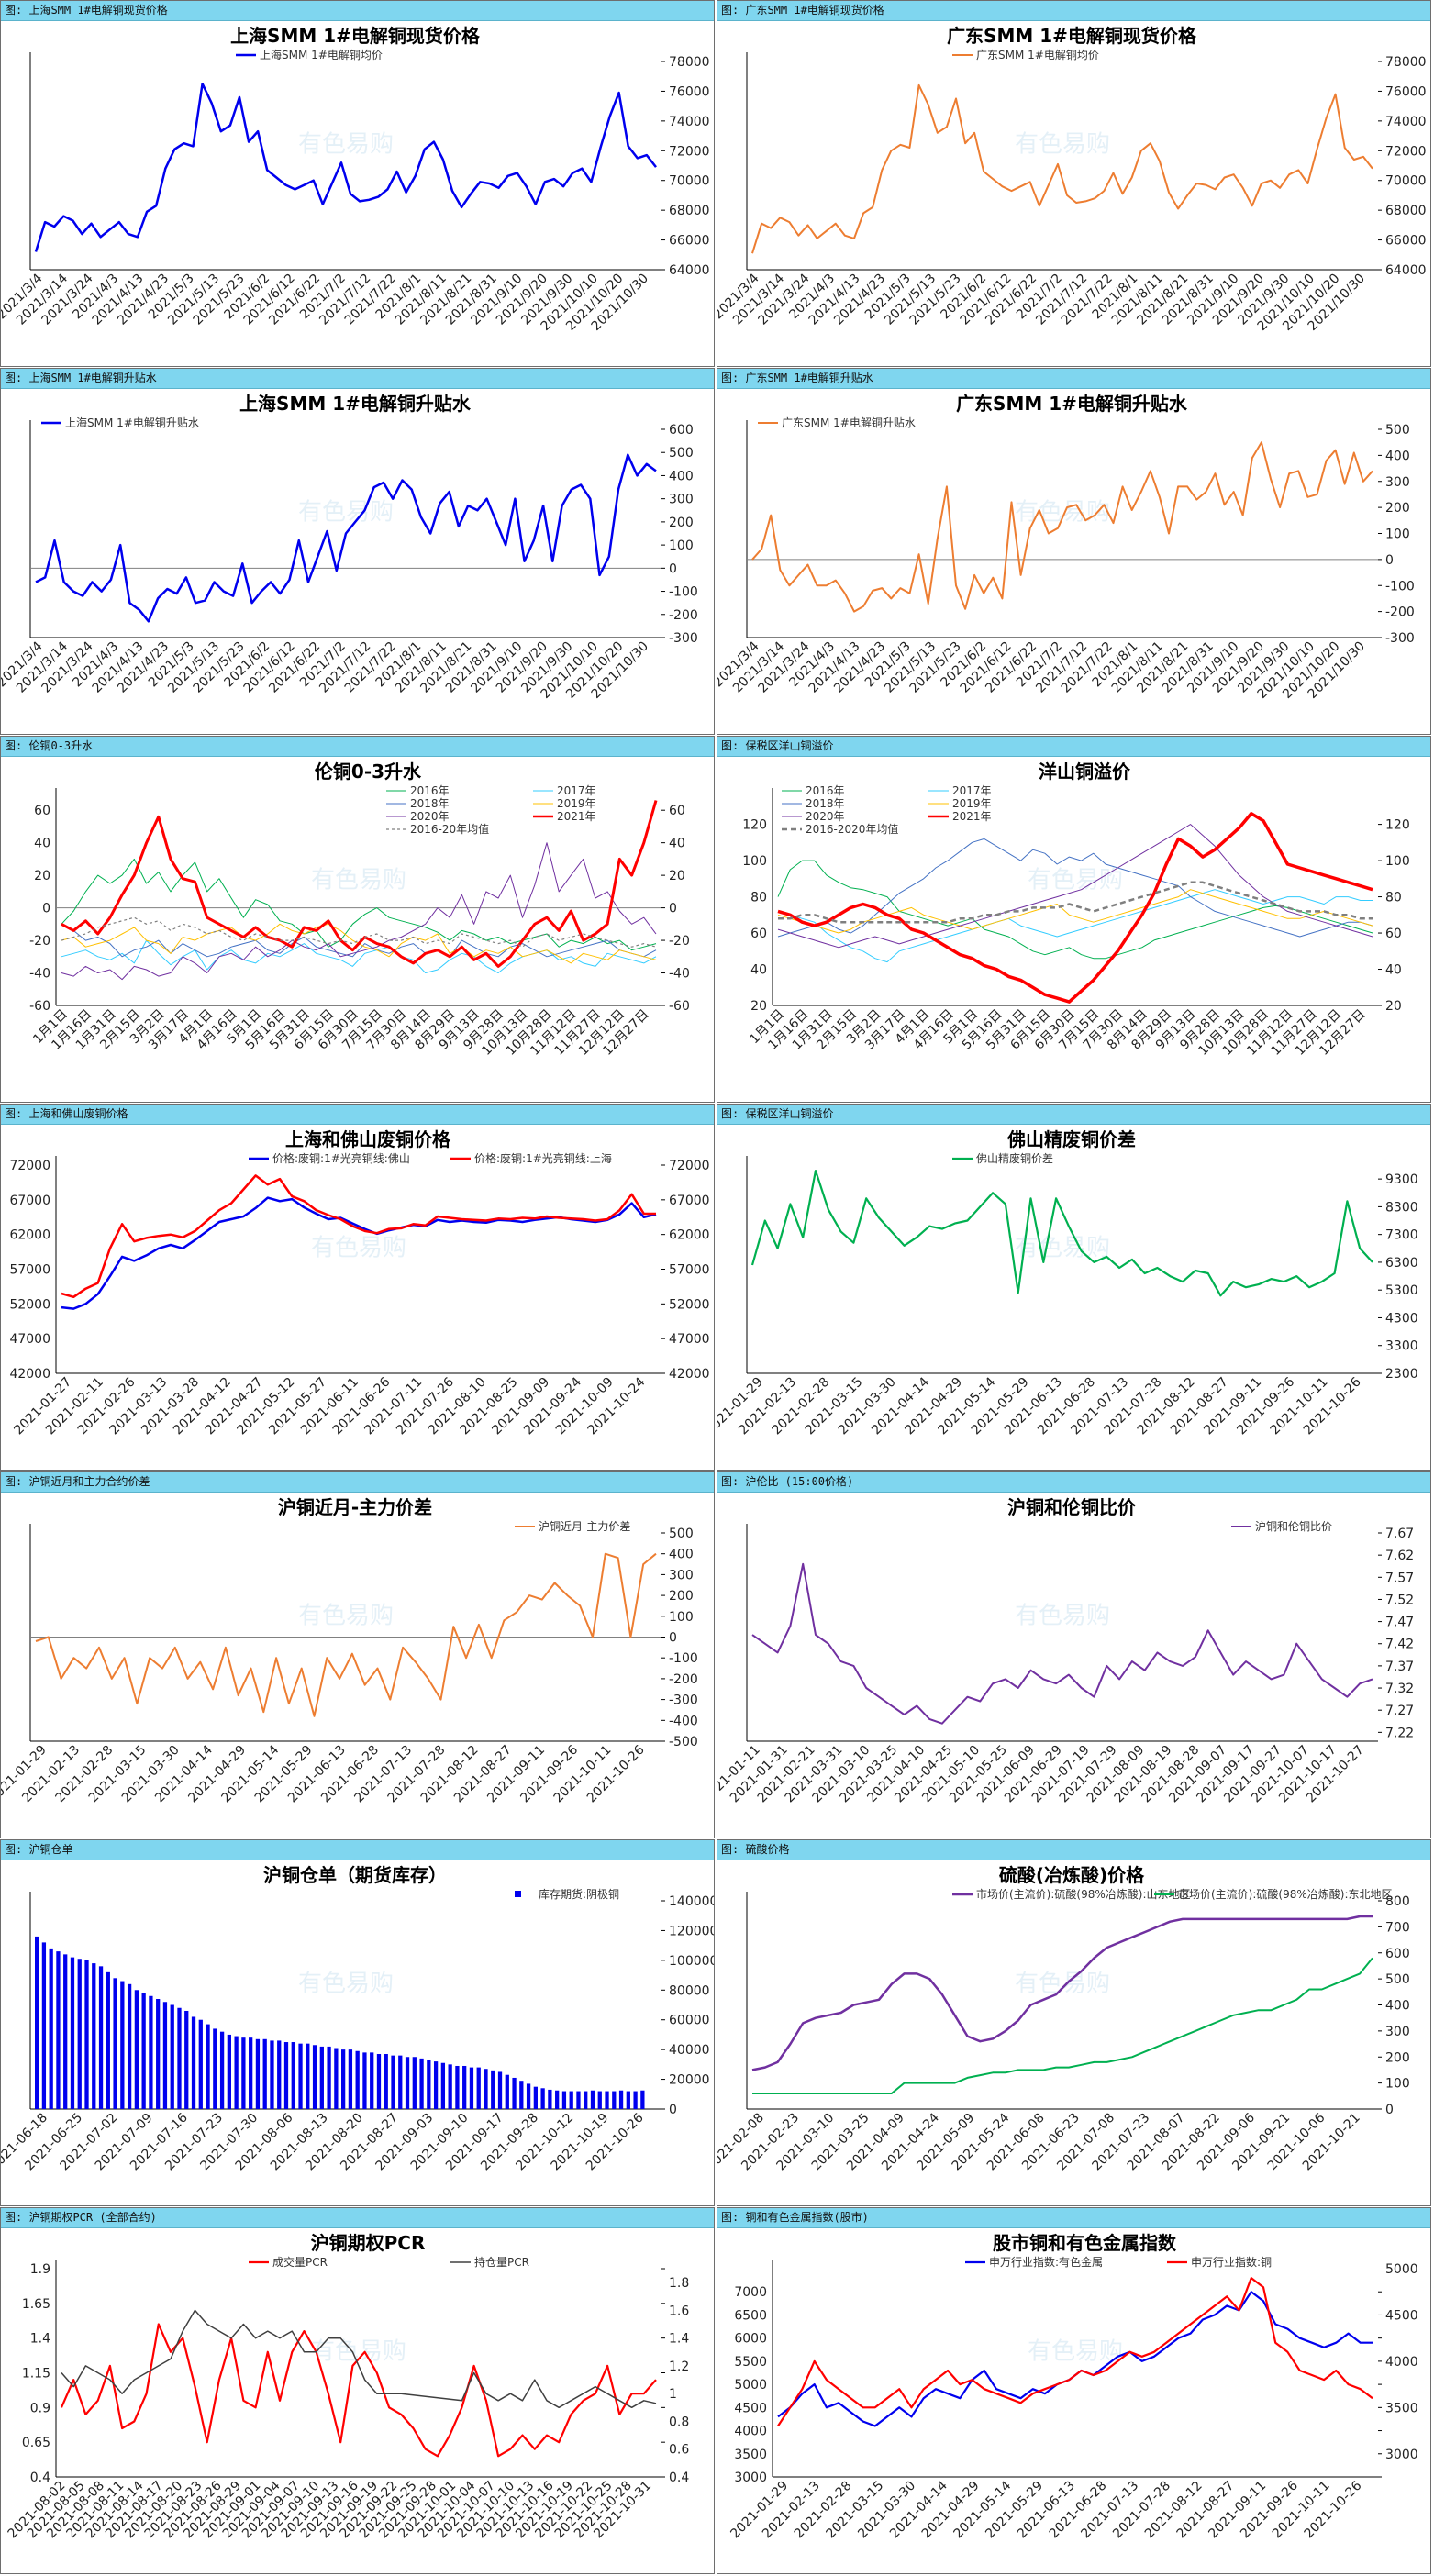  I want to click on y-tick-label: 200, so click(681, 1596).